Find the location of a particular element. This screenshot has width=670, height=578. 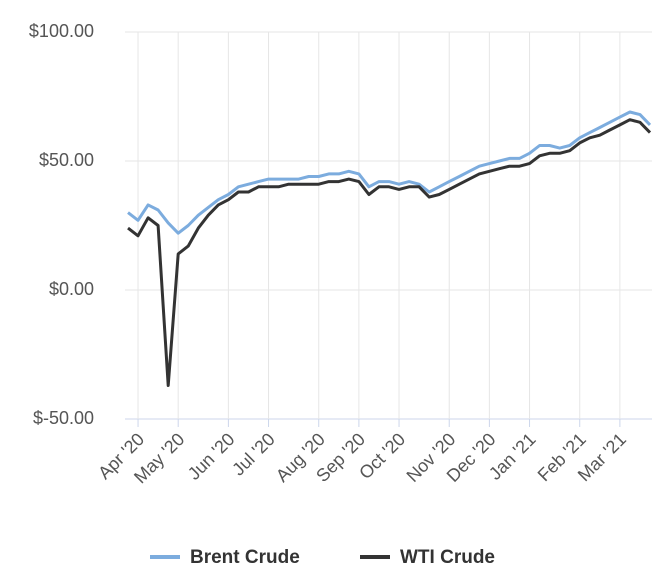

legend-label: WTI Crude is located at coordinates (447, 557).